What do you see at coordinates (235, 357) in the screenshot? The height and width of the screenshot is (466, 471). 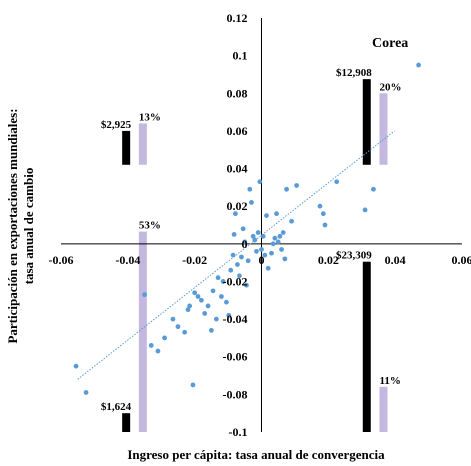 I see `y-tick-label-9: -0.06` at bounding box center [235, 357].